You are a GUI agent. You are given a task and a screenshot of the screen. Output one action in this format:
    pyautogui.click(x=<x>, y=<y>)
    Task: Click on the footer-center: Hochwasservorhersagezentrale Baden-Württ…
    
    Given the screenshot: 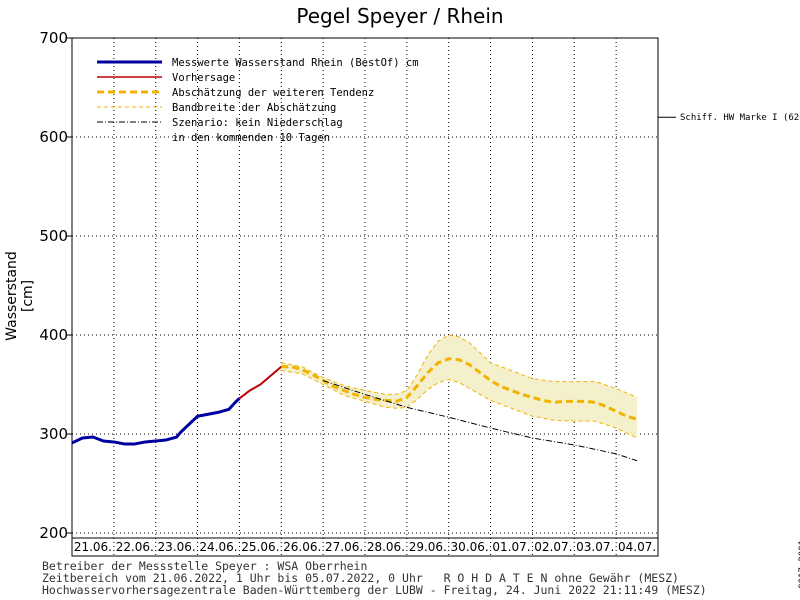 What is the action you would take?
    pyautogui.click(x=374, y=590)
    